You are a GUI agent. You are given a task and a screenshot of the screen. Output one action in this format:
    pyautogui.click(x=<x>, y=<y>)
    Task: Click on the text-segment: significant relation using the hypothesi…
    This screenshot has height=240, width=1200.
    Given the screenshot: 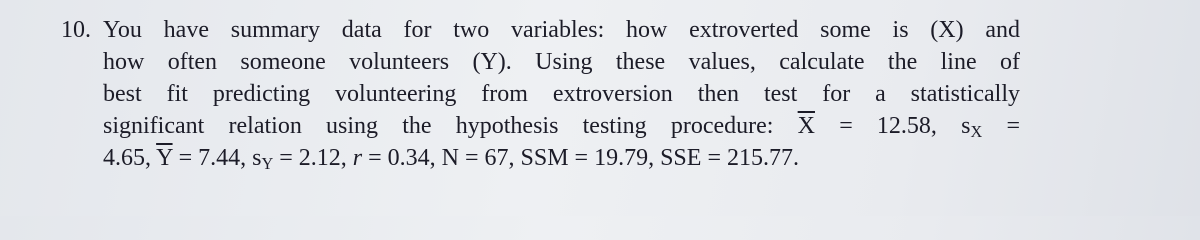 What is the action you would take?
    pyautogui.click(x=450, y=126)
    